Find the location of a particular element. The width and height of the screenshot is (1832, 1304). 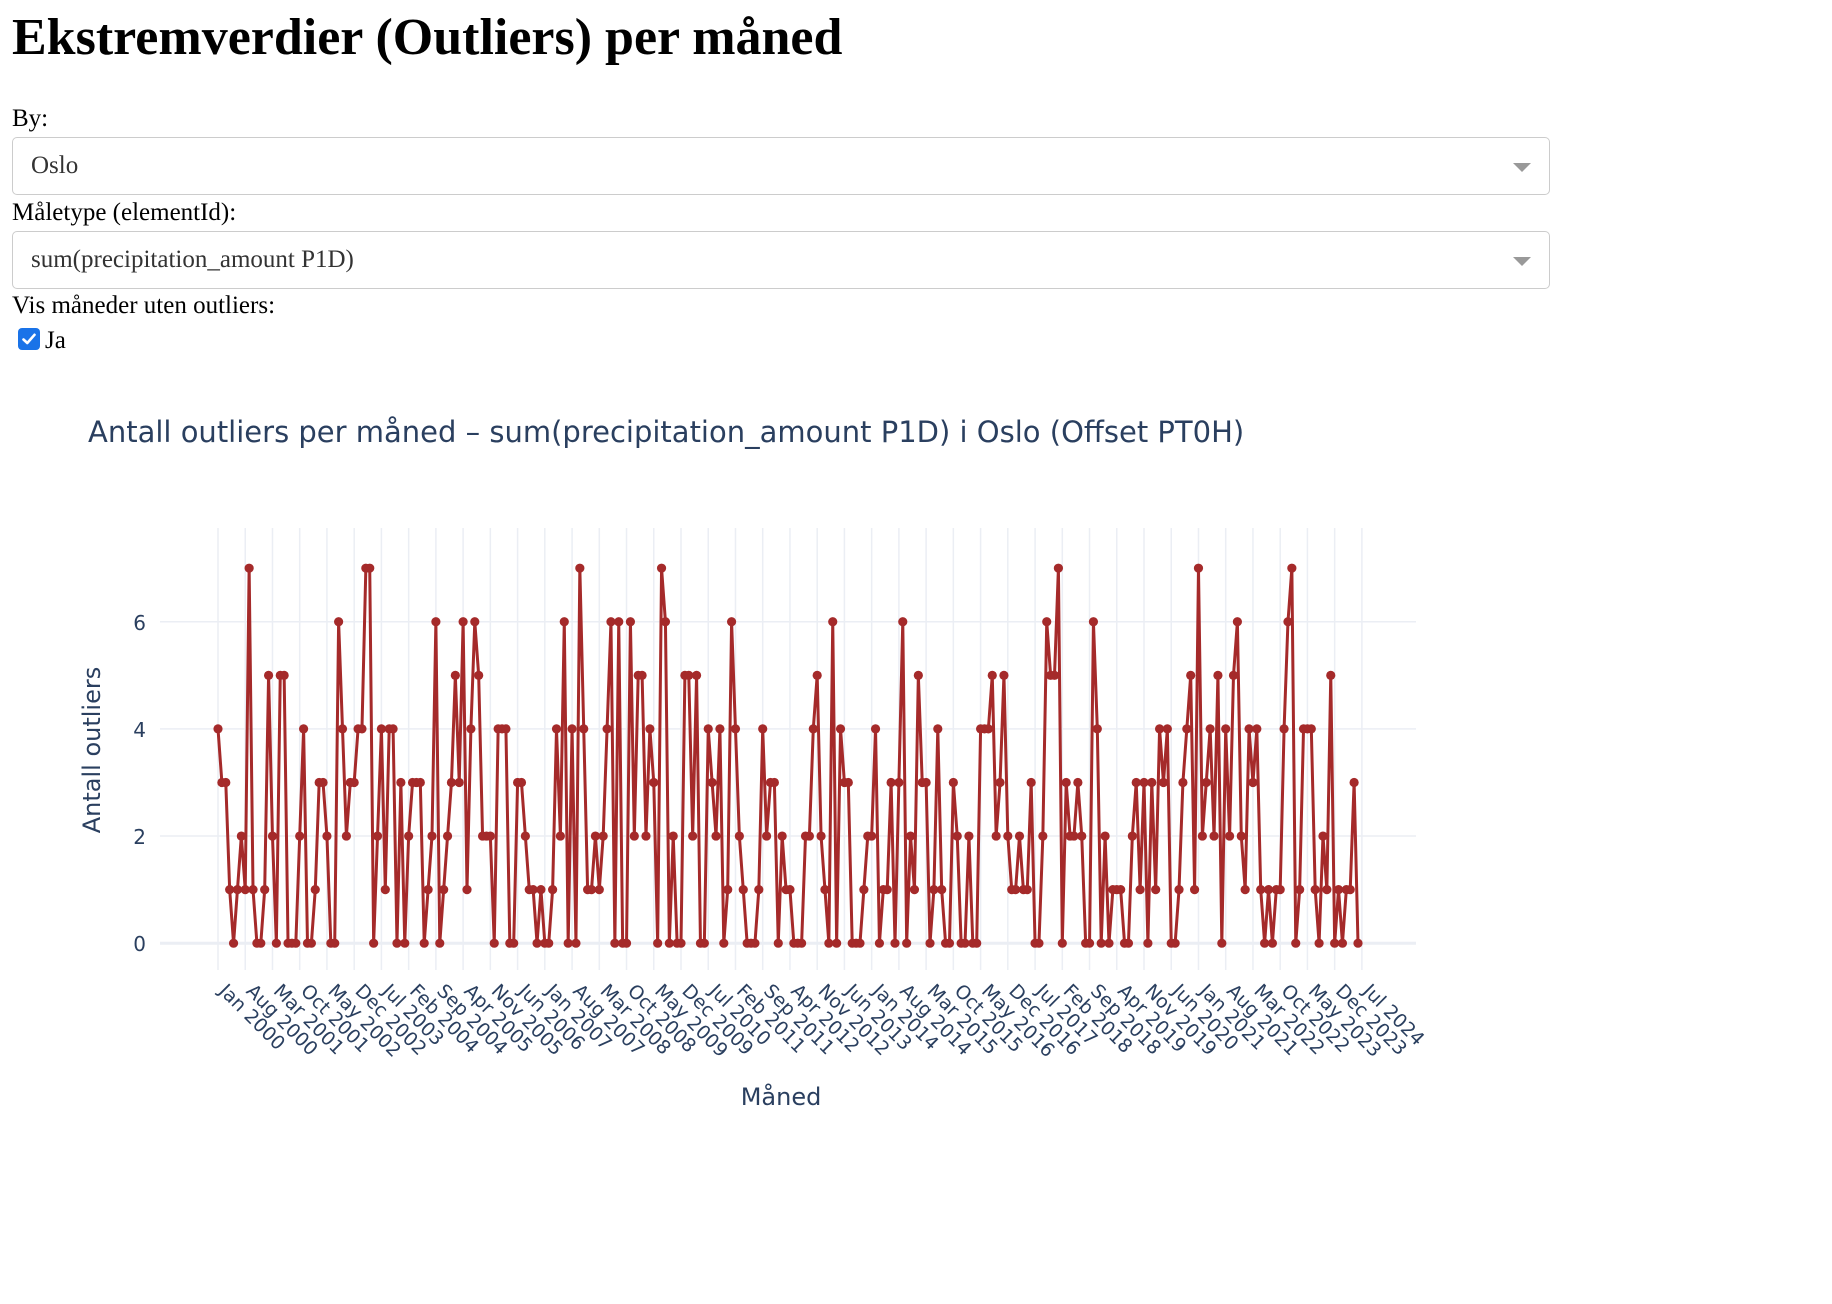

y-axis-title: Antall outliers is located at coordinates (92, 750).